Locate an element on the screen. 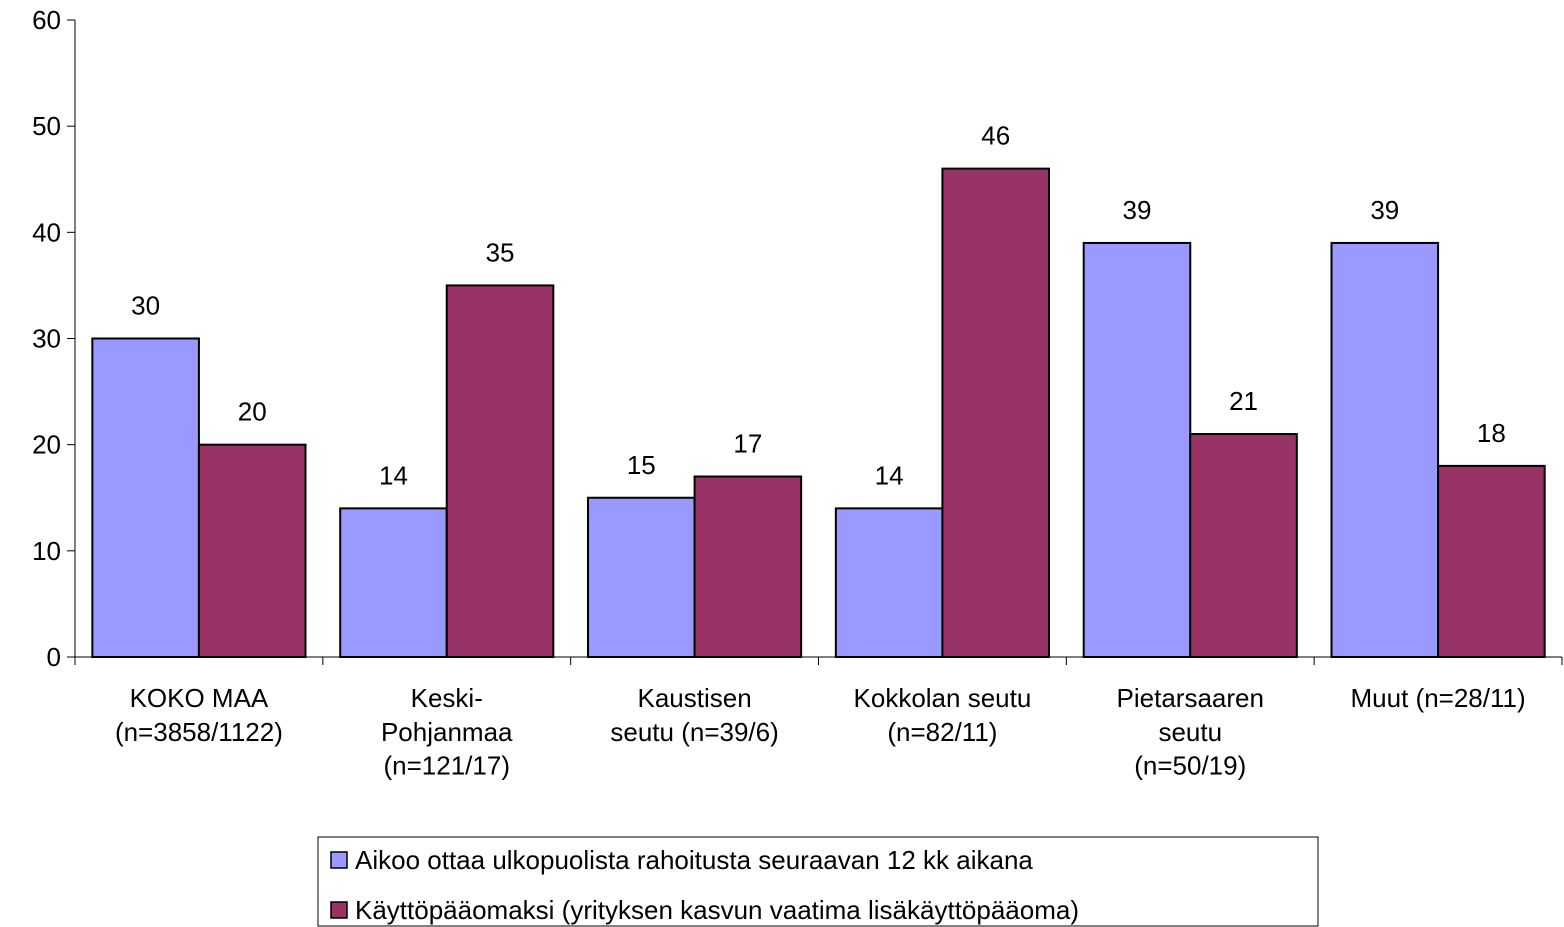  value-label: 30 is located at coordinates (145, 306).